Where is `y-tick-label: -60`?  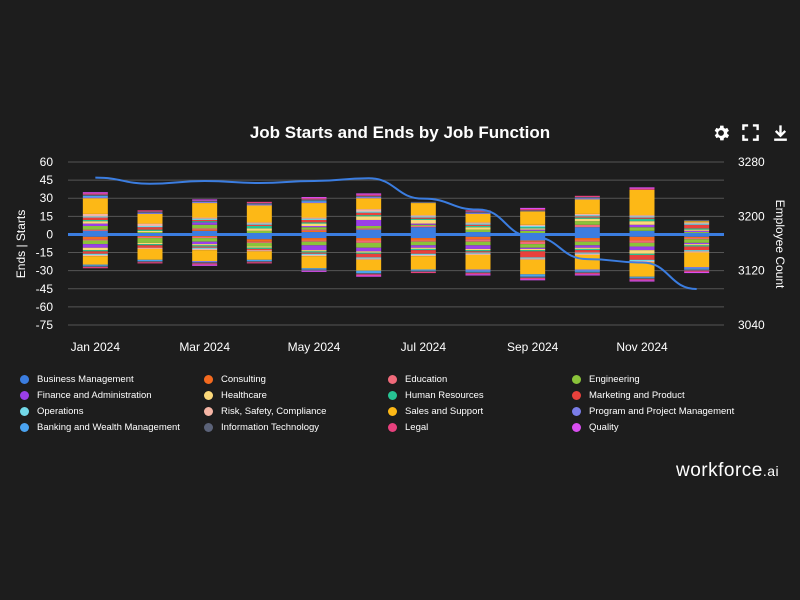
y-tick-label: -60 is located at coordinates (45, 307).